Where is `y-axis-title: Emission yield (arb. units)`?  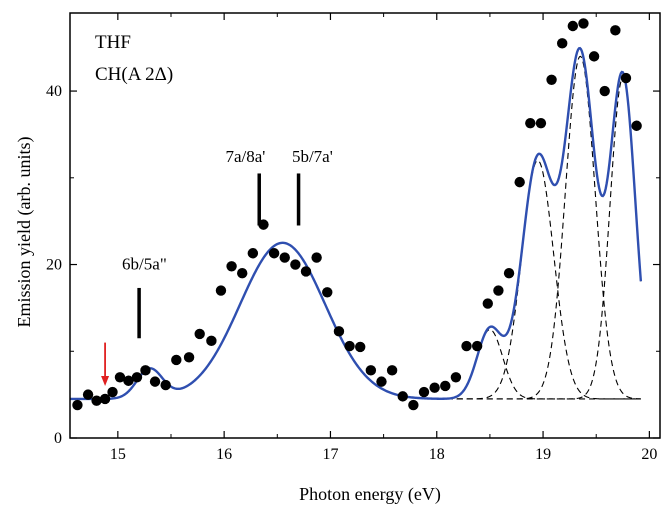
y-axis-title: Emission yield (arb. units) is located at coordinates (24, 232).